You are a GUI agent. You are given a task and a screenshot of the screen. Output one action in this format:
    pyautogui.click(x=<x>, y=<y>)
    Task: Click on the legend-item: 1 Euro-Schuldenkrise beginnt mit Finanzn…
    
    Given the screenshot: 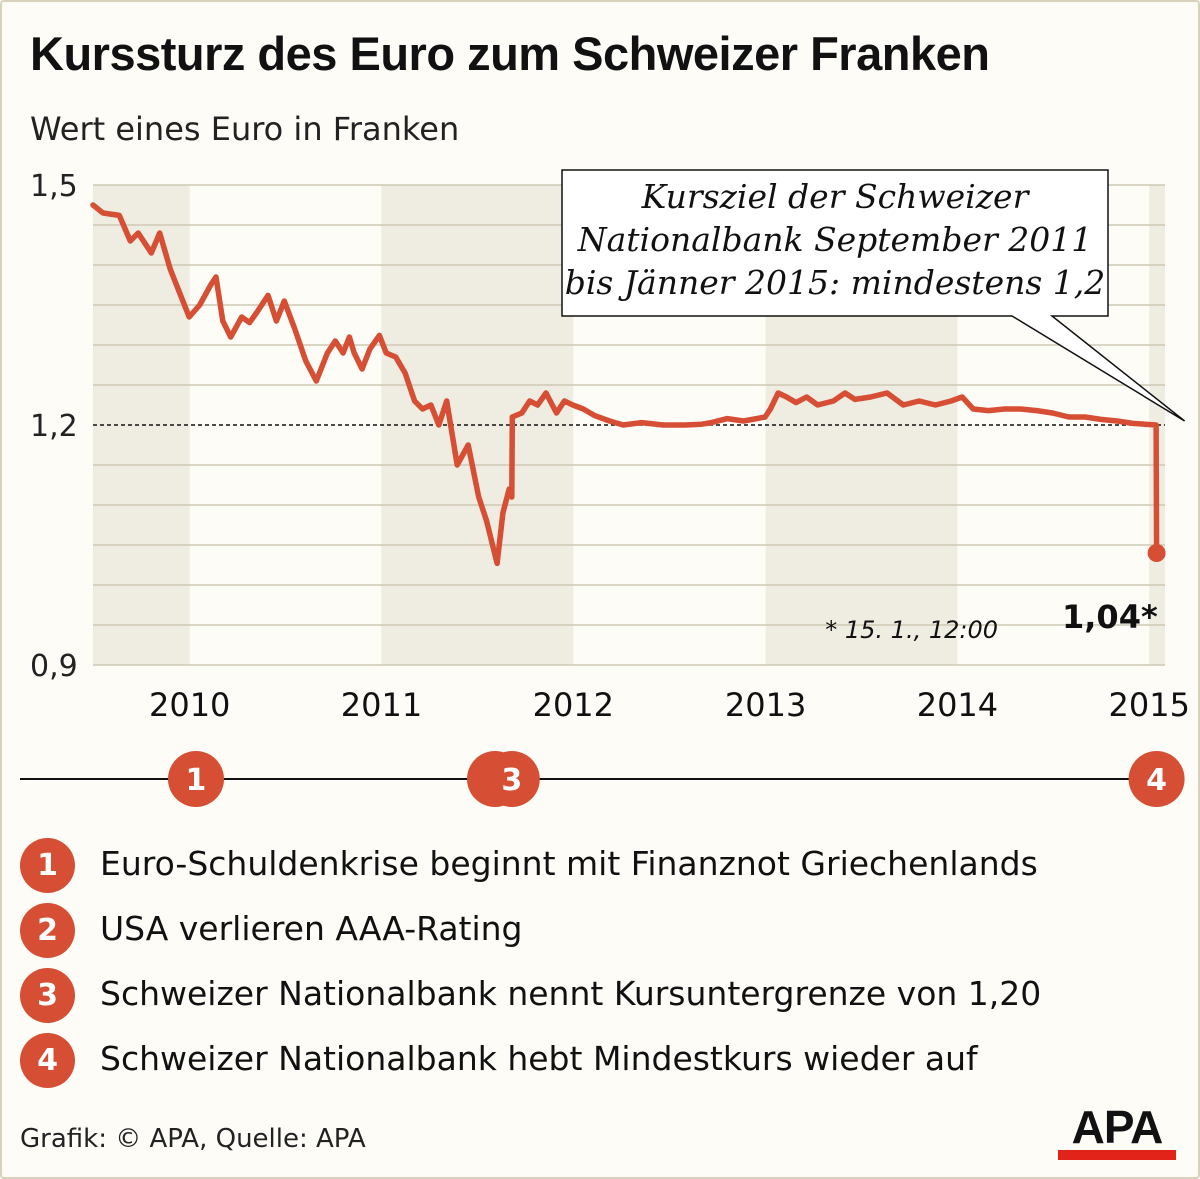 What is the action you would take?
    pyautogui.click(x=600, y=865)
    